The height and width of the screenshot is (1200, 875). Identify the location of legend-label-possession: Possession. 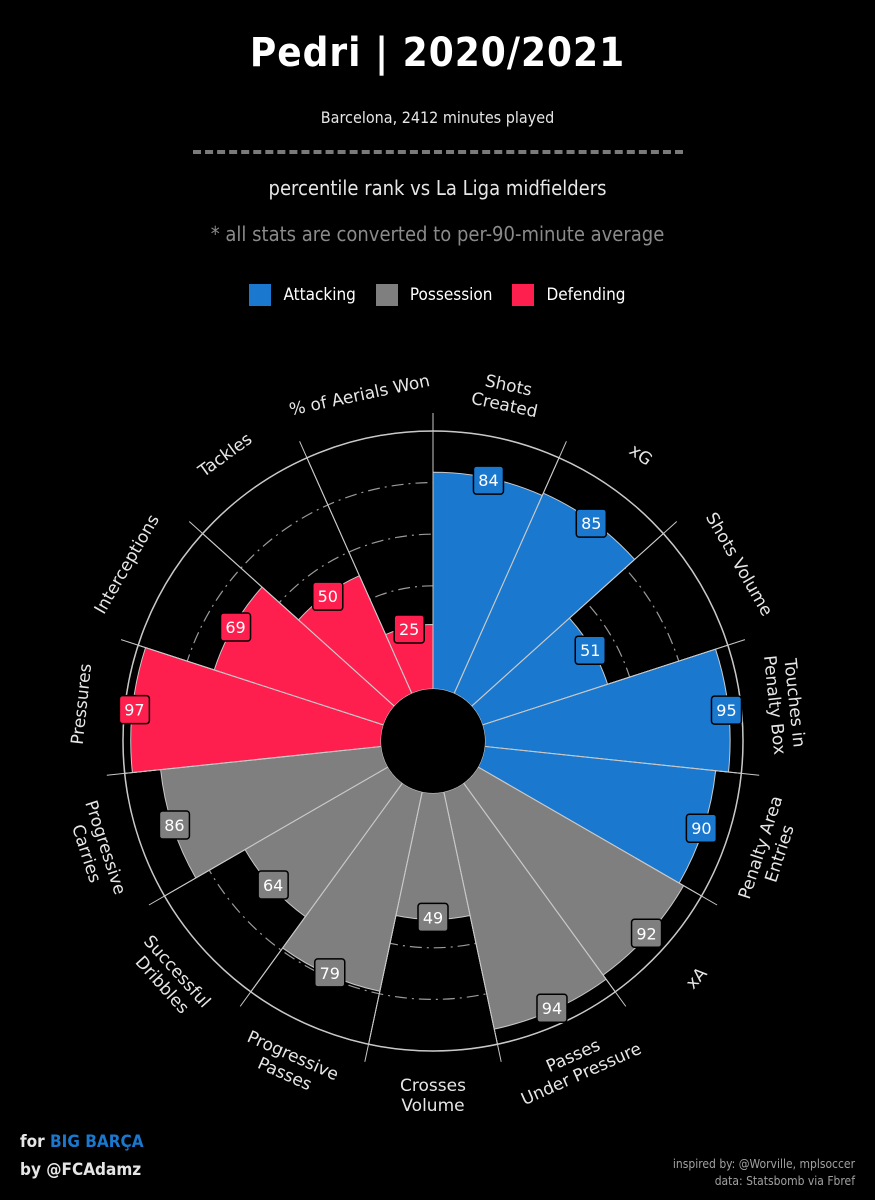
(451, 295).